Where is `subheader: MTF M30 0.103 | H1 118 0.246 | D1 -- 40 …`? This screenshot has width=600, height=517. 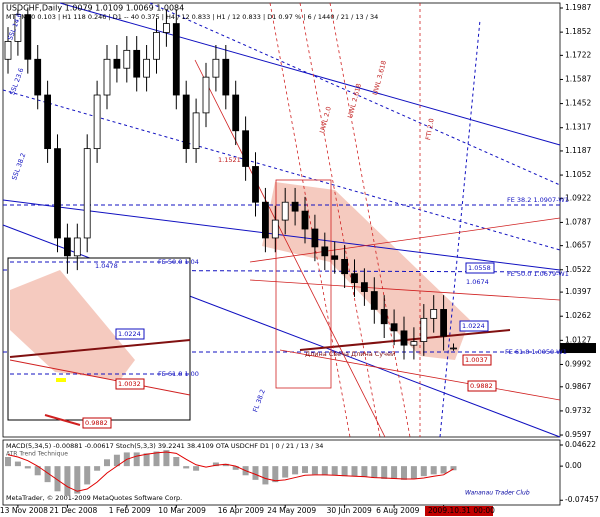 subheader: MTF M30 0.103 | H1 118 0.246 | D1 -- 40 … is located at coordinates (192, 17).